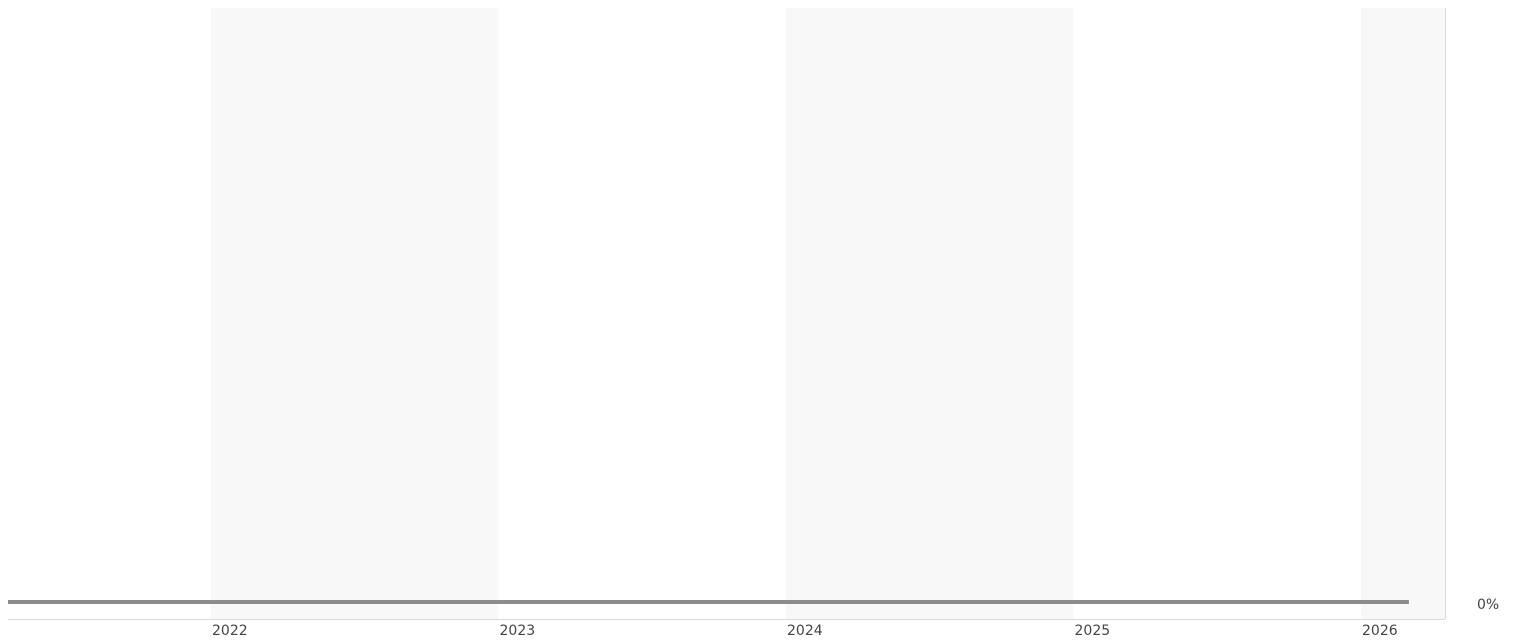  Describe the element at coordinates (1380, 631) in the screenshot. I see `x-tick-label-2026: 2026` at that location.